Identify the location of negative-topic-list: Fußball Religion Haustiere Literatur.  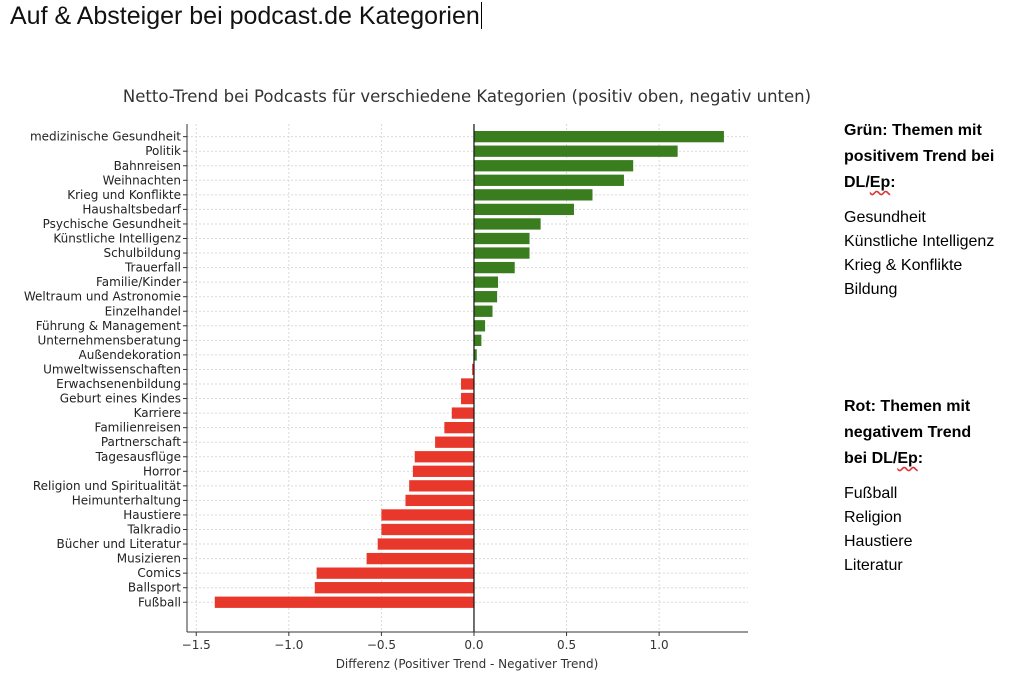
(931, 530).